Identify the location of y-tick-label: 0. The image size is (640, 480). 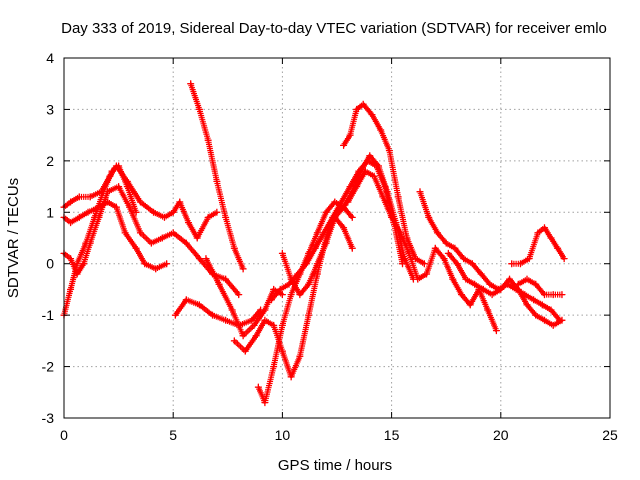
(50, 264).